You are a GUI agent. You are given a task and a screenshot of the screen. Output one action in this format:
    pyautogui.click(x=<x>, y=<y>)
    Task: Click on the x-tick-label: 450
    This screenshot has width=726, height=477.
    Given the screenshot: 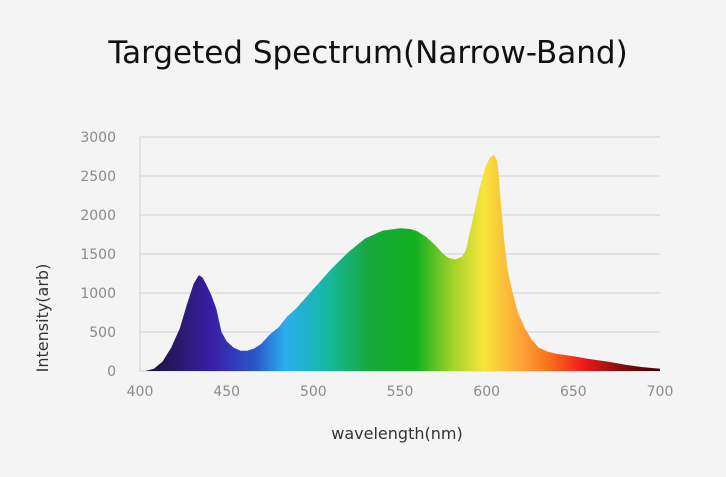 What is the action you would take?
    pyautogui.click(x=226, y=392)
    